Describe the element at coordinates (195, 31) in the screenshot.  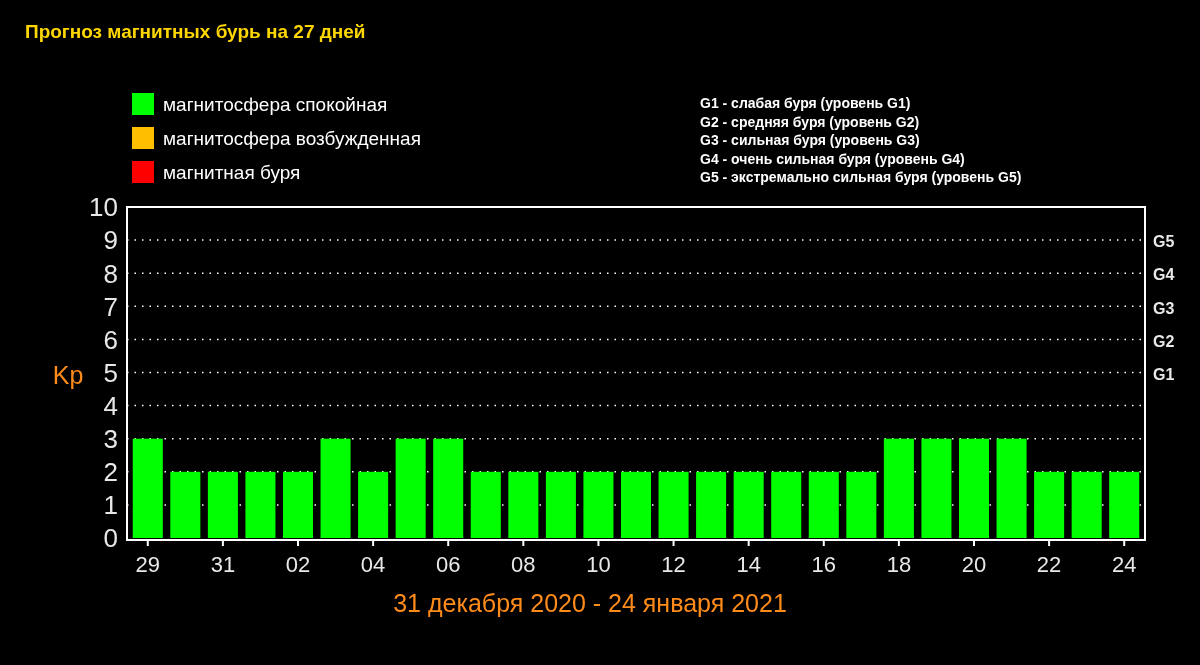
I see `chart-title: Прогноз магнитных бурь на 27 дней` at that location.